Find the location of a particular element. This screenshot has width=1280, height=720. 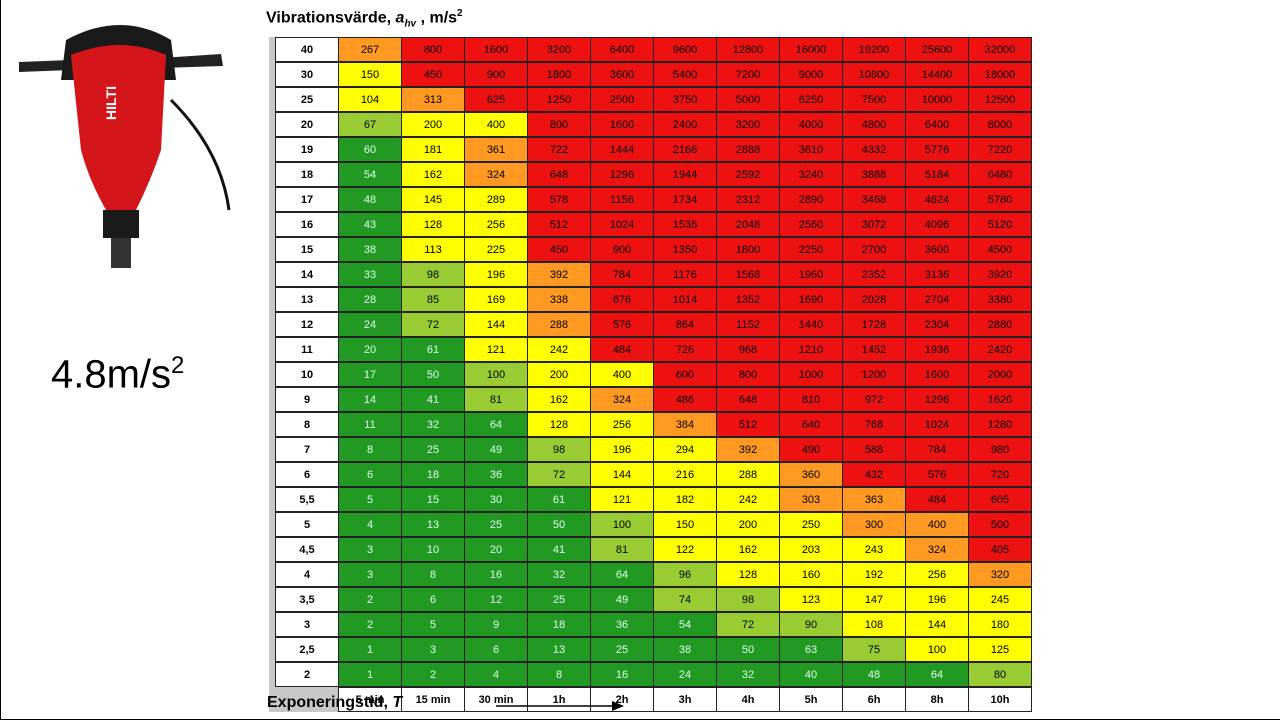

value-cell: 1352 is located at coordinates (748, 299).